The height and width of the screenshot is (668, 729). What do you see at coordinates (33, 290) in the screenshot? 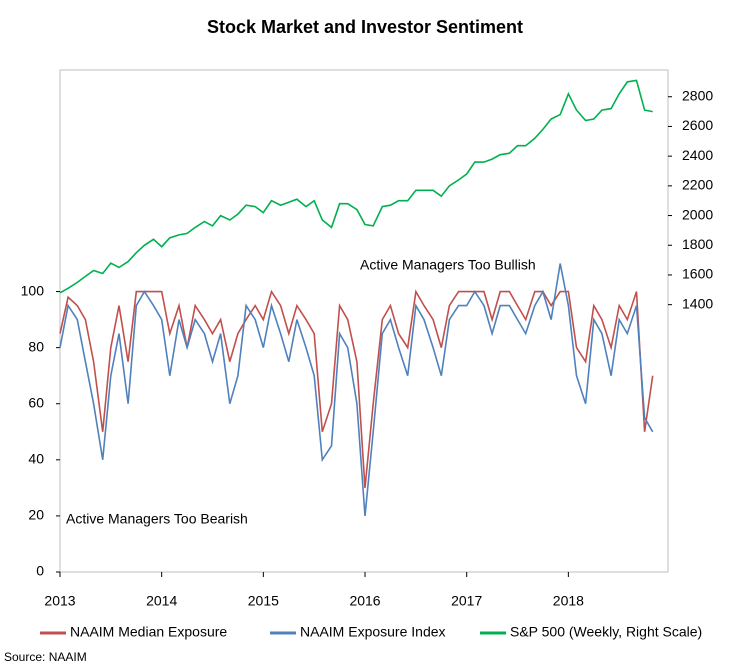
I see `y-tick-label: 100` at bounding box center [33, 290].